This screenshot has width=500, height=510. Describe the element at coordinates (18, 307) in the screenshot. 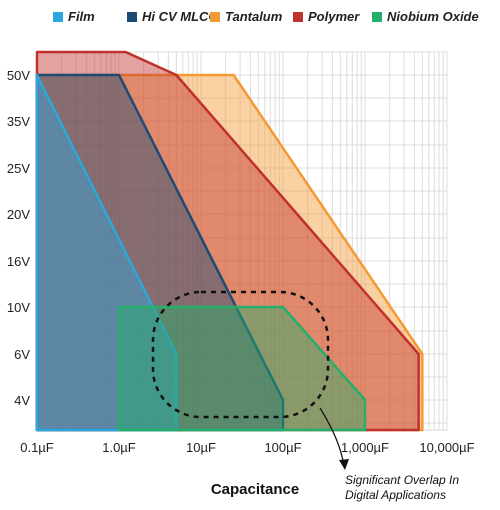

I see `y-tick-label: 10V` at that location.